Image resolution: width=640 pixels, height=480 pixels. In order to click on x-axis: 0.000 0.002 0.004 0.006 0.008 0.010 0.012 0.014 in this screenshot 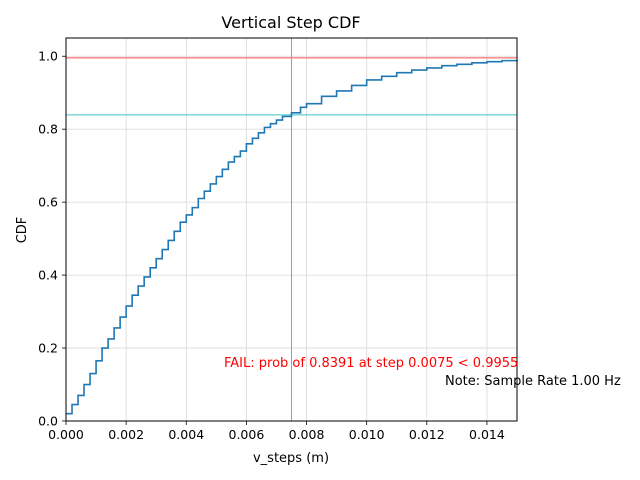, I will do `click(276, 431)`.